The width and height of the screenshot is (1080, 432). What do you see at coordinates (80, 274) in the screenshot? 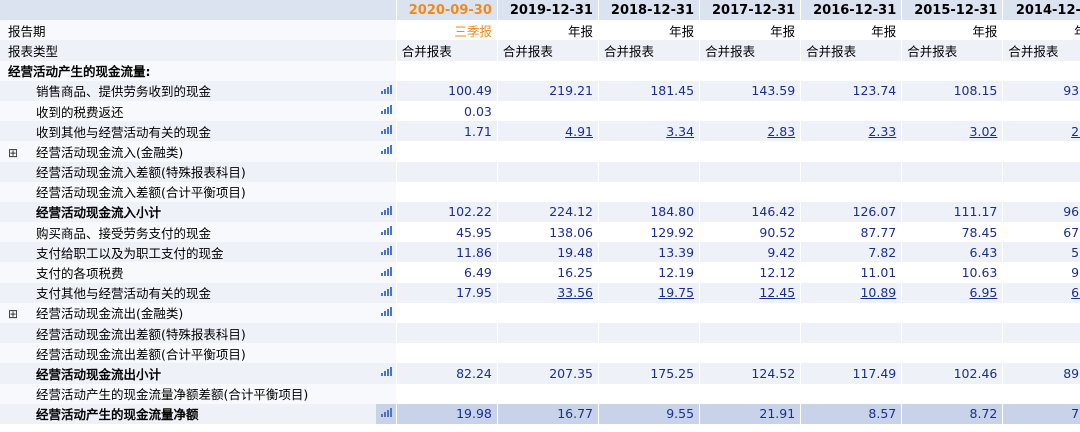
I see `row-label: 支付的各项税费` at bounding box center [80, 274].